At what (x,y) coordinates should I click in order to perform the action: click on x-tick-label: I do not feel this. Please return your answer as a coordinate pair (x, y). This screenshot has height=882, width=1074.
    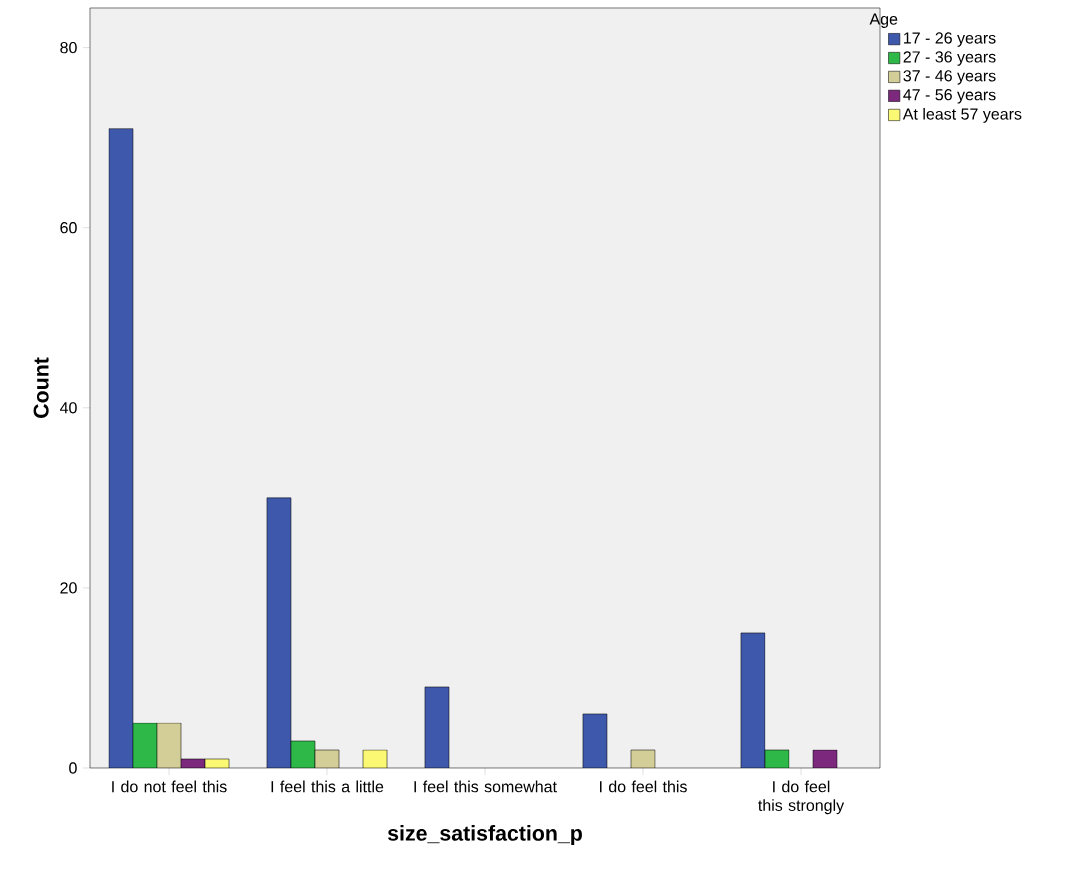
    Looking at the image, I should click on (169, 786).